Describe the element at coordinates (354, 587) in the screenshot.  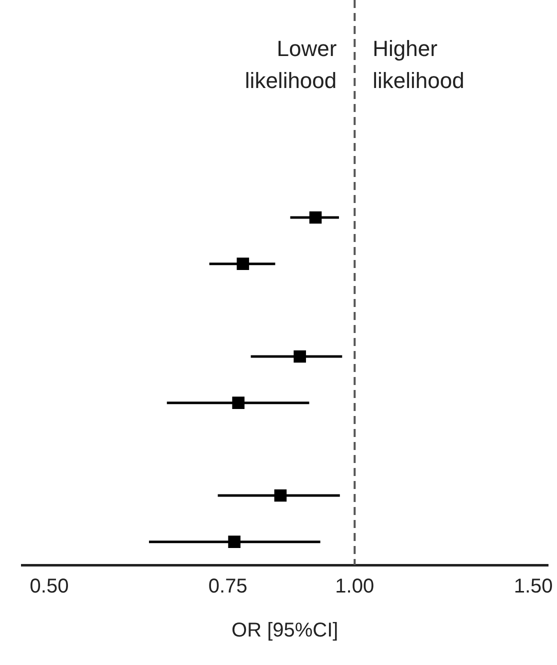
I see `x-tick-label: 1.00` at that location.